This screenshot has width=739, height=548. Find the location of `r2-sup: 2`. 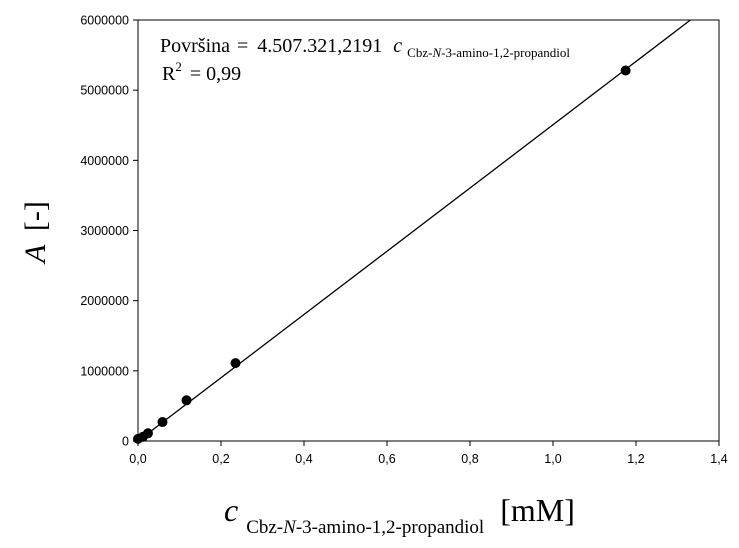

r2-sup: 2 is located at coordinates (178, 66).